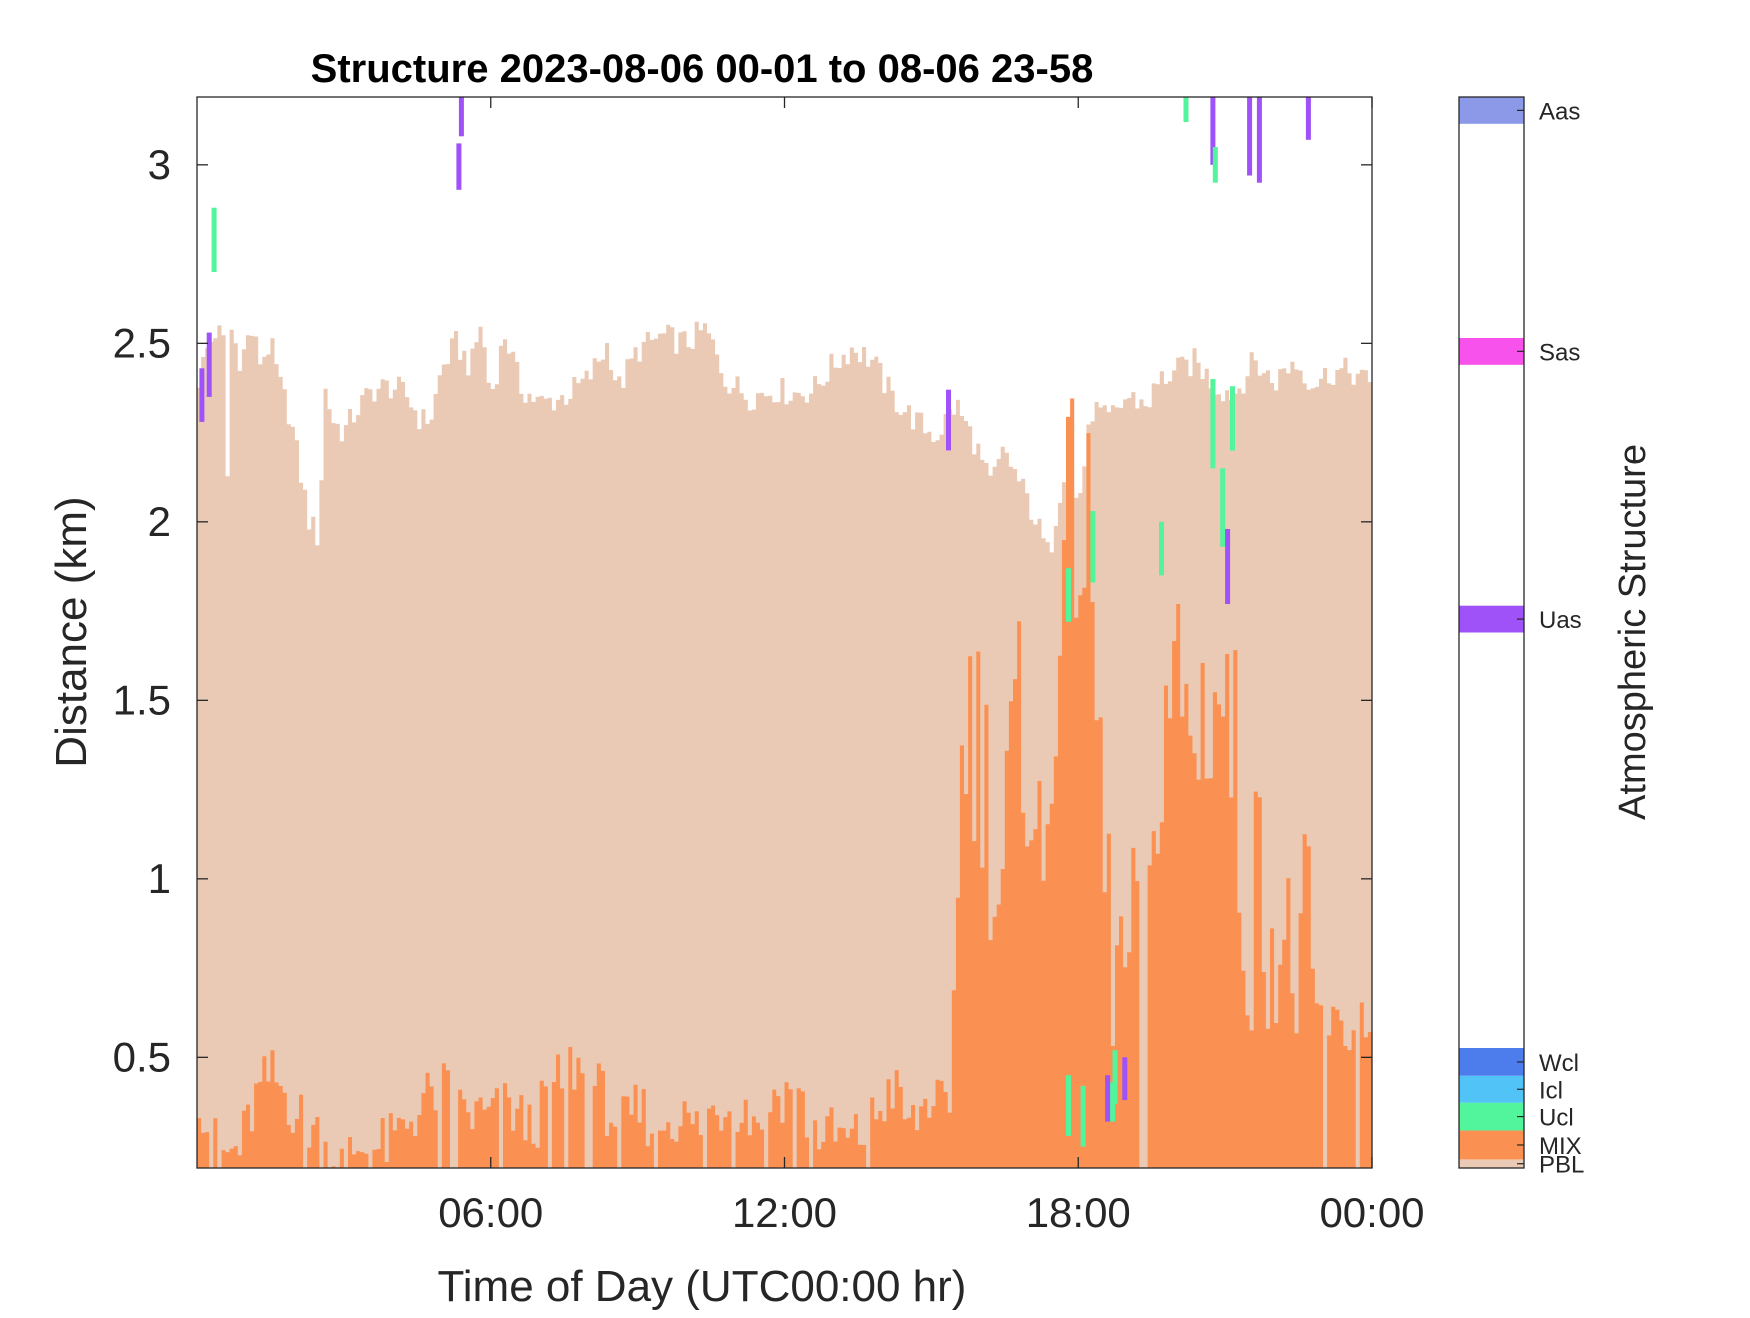 This screenshot has height=1318, width=1750. What do you see at coordinates (1491, 619) in the screenshot?
I see `colorbar-swatch-uas` at bounding box center [1491, 619].